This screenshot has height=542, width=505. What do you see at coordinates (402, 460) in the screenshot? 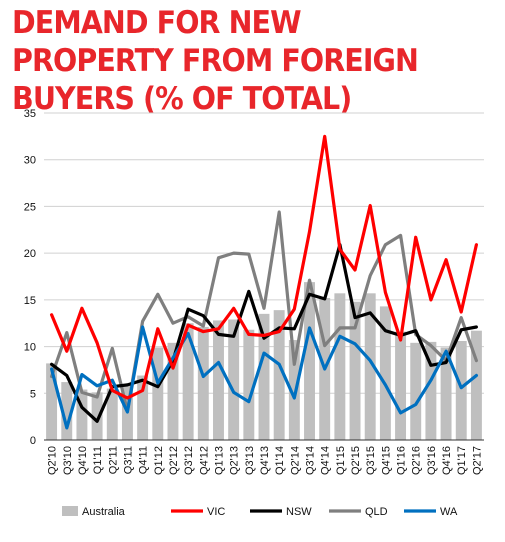
I see `x-tick-label: Q1'16` at bounding box center [402, 460].